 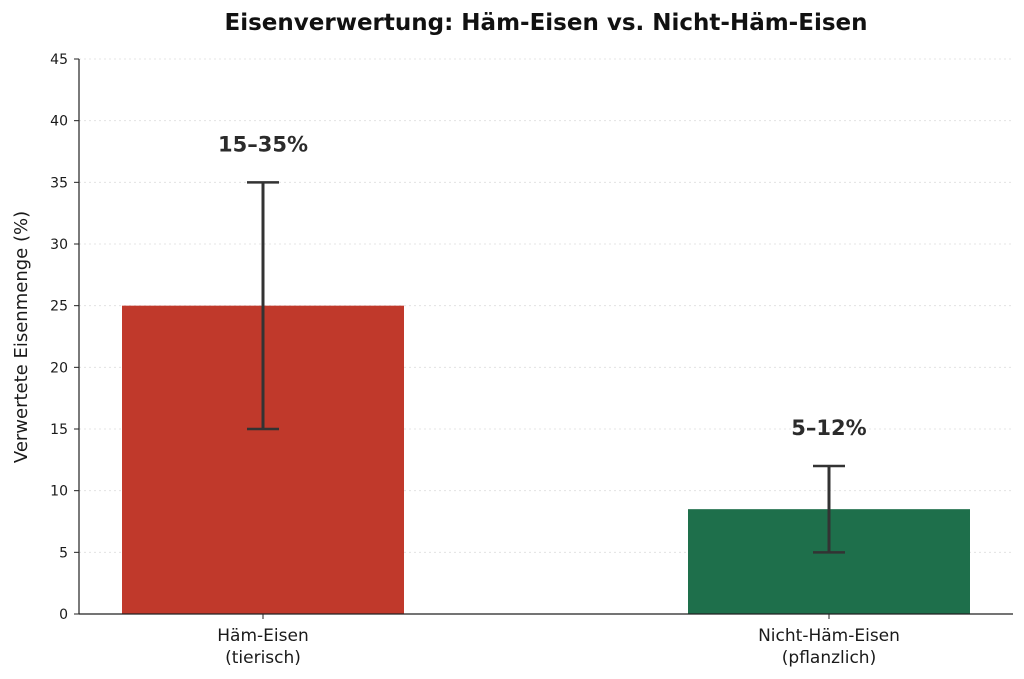 What do you see at coordinates (59, 245) in the screenshot?
I see `y-tick-label: 30` at bounding box center [59, 245].